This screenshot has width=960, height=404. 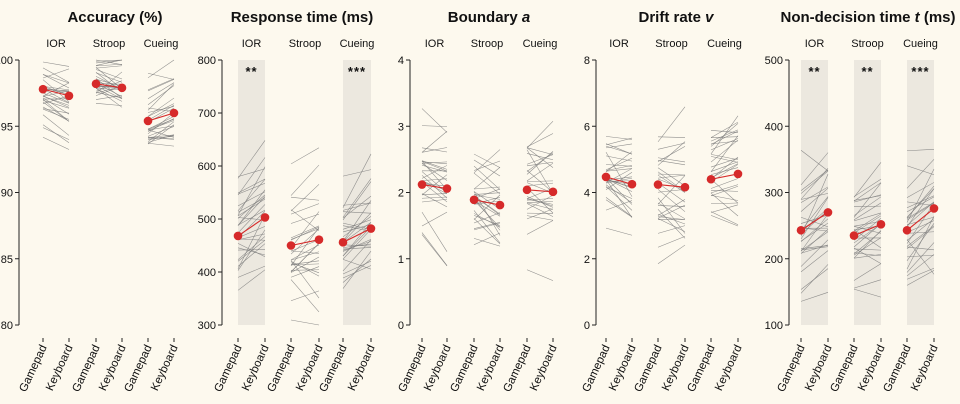 What do you see at coordinates (56, 44) in the screenshot?
I see `group-label: IOR` at bounding box center [56, 44].